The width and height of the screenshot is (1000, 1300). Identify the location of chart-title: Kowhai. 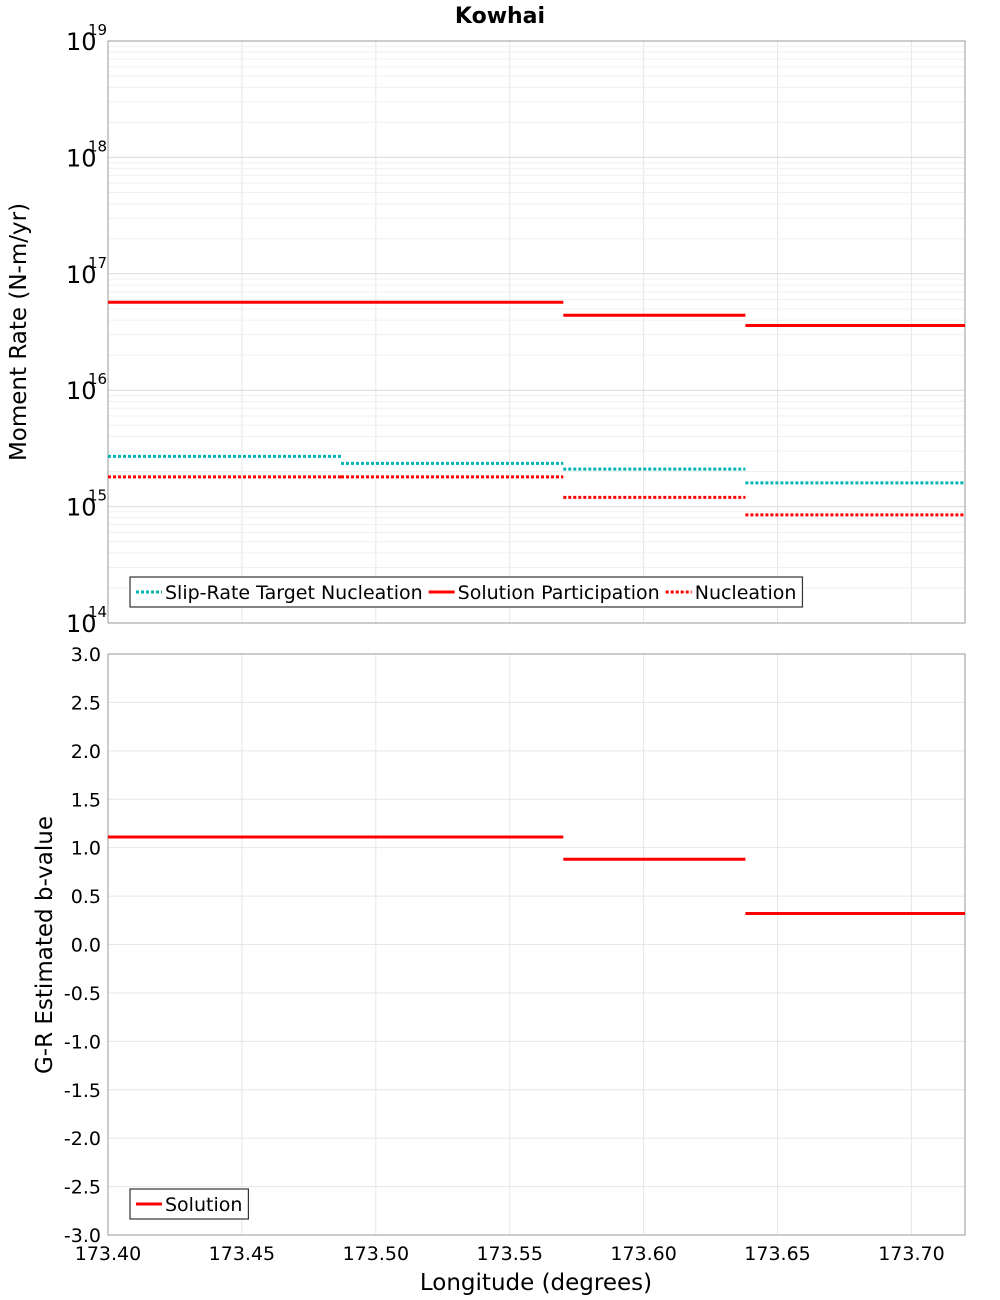
(500, 16).